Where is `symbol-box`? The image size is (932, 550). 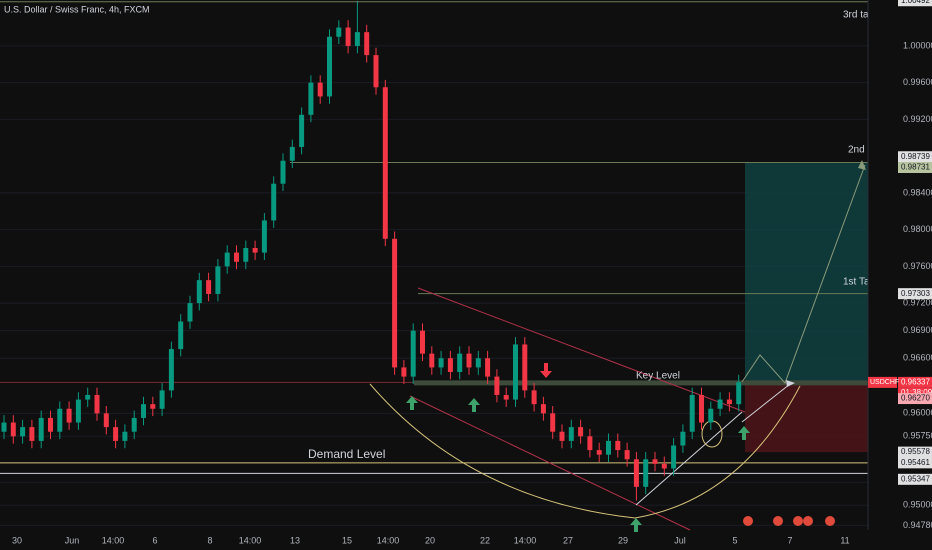
symbol-box is located at coordinates (882, 382).